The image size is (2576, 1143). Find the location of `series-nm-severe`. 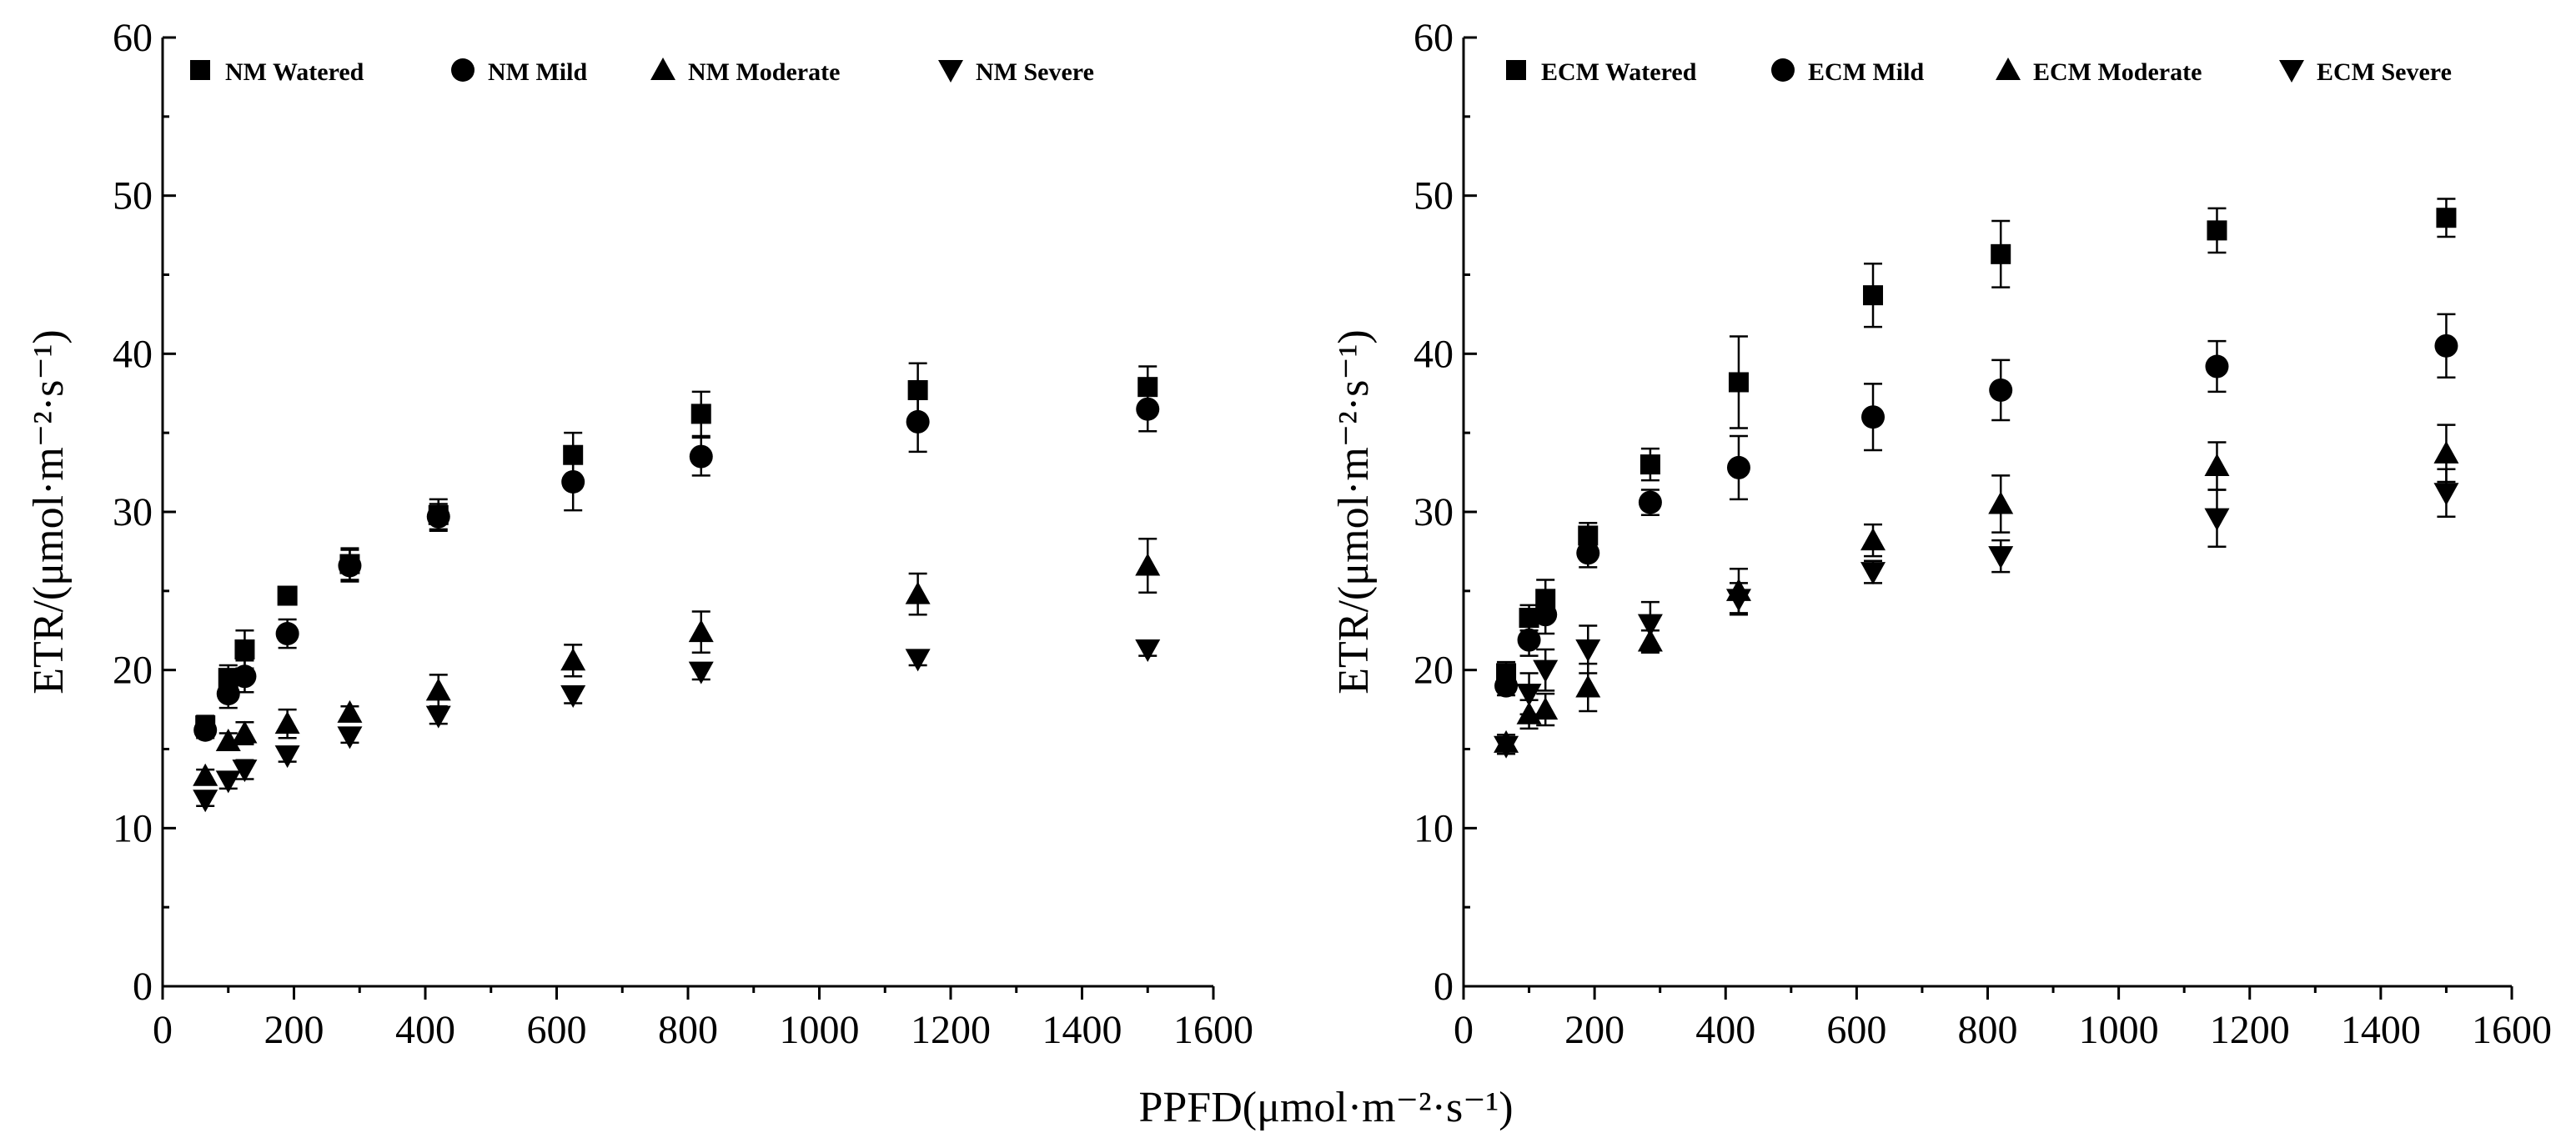

series-nm-severe is located at coordinates (677, 726).